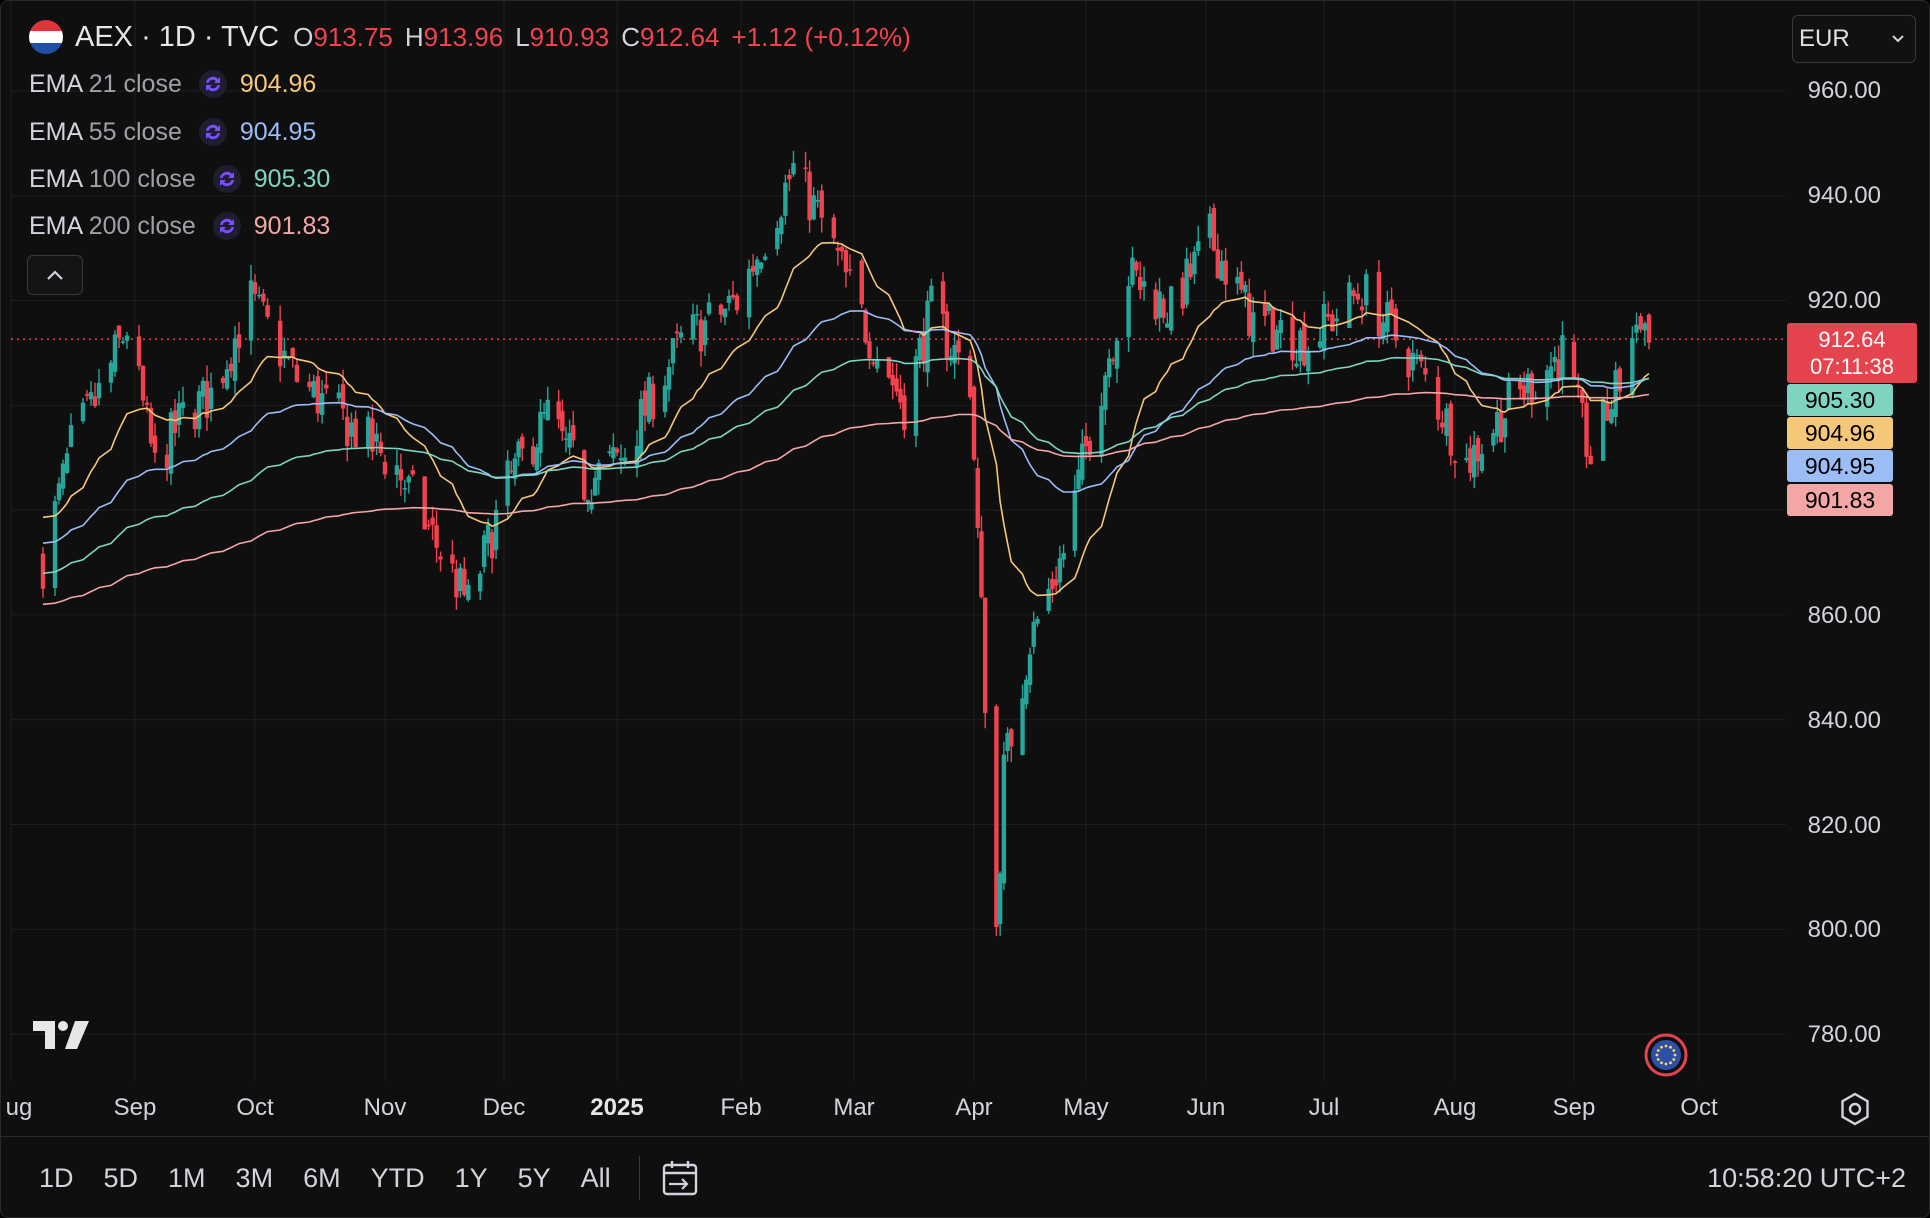  Describe the element at coordinates (177, 36) in the screenshot. I see `symbol-title: AEX · 1D · TVC` at that location.